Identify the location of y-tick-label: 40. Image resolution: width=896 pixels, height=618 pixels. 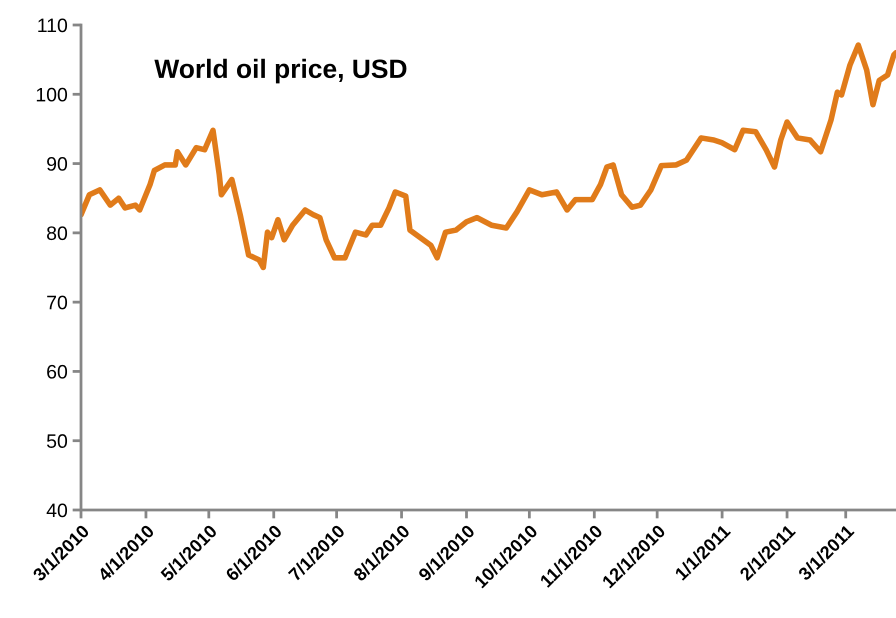
(57, 510).